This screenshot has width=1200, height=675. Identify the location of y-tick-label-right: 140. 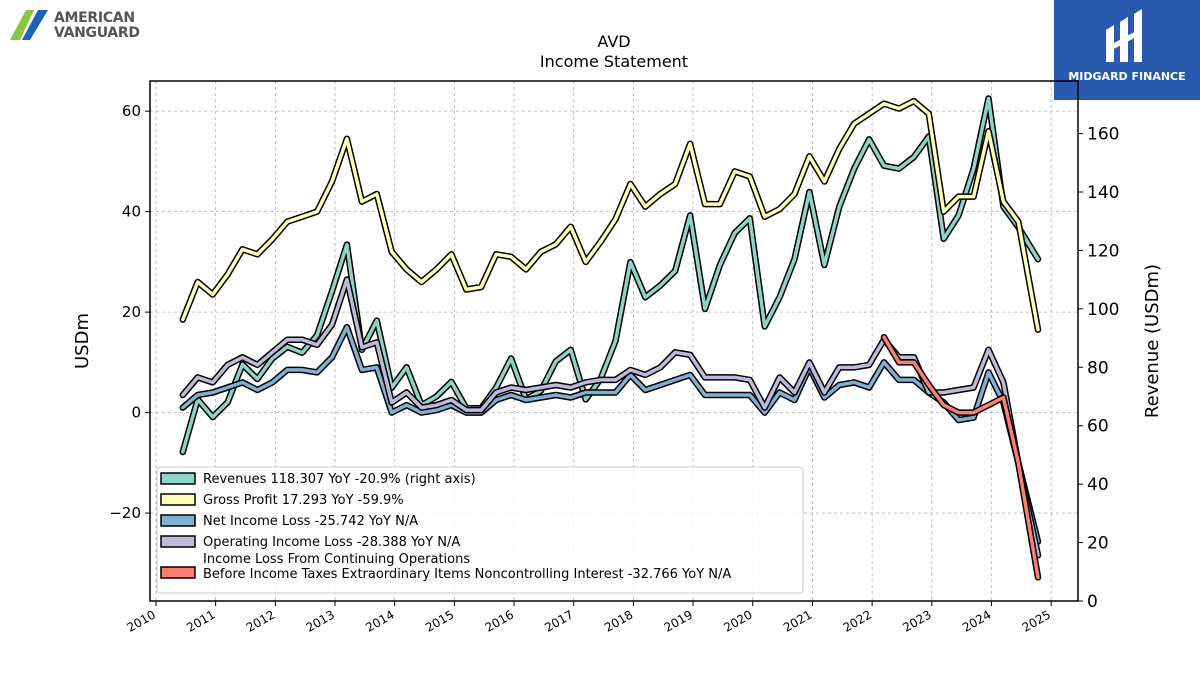
(1103, 193).